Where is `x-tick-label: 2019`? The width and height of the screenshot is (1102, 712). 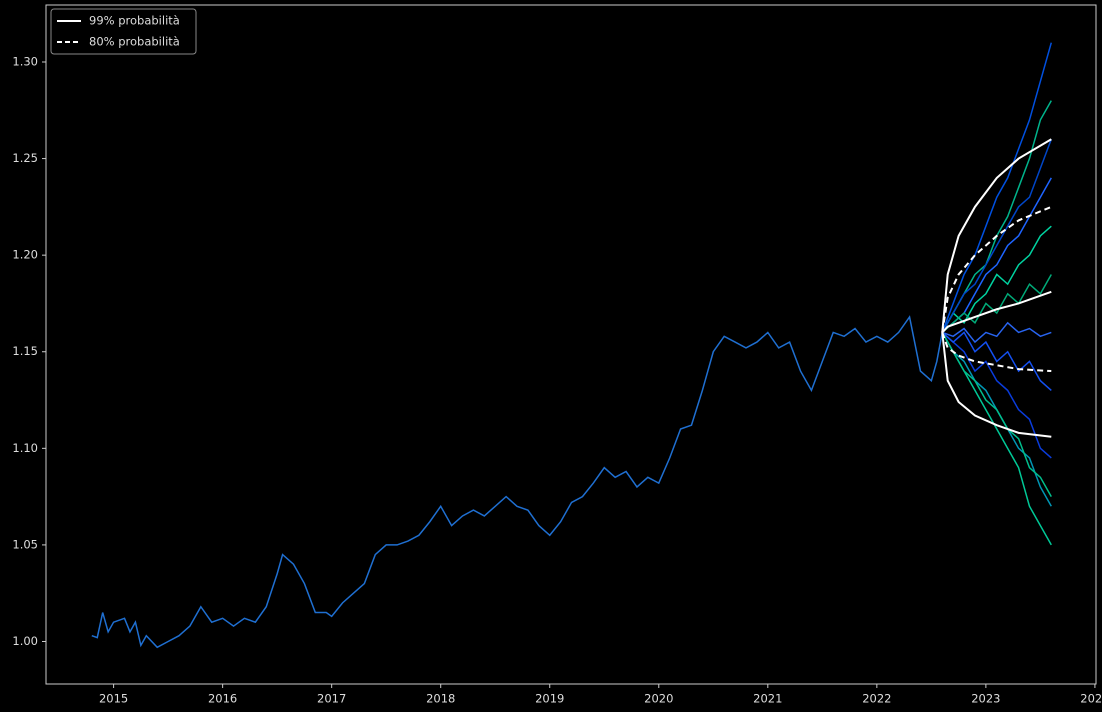
x-tick-label: 2019 is located at coordinates (549, 699).